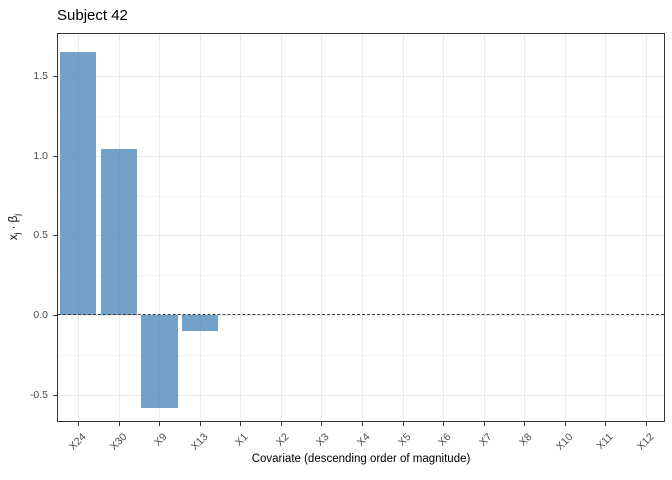  What do you see at coordinates (40, 315) in the screenshot?
I see `y-tick-label: 0.0` at bounding box center [40, 315].